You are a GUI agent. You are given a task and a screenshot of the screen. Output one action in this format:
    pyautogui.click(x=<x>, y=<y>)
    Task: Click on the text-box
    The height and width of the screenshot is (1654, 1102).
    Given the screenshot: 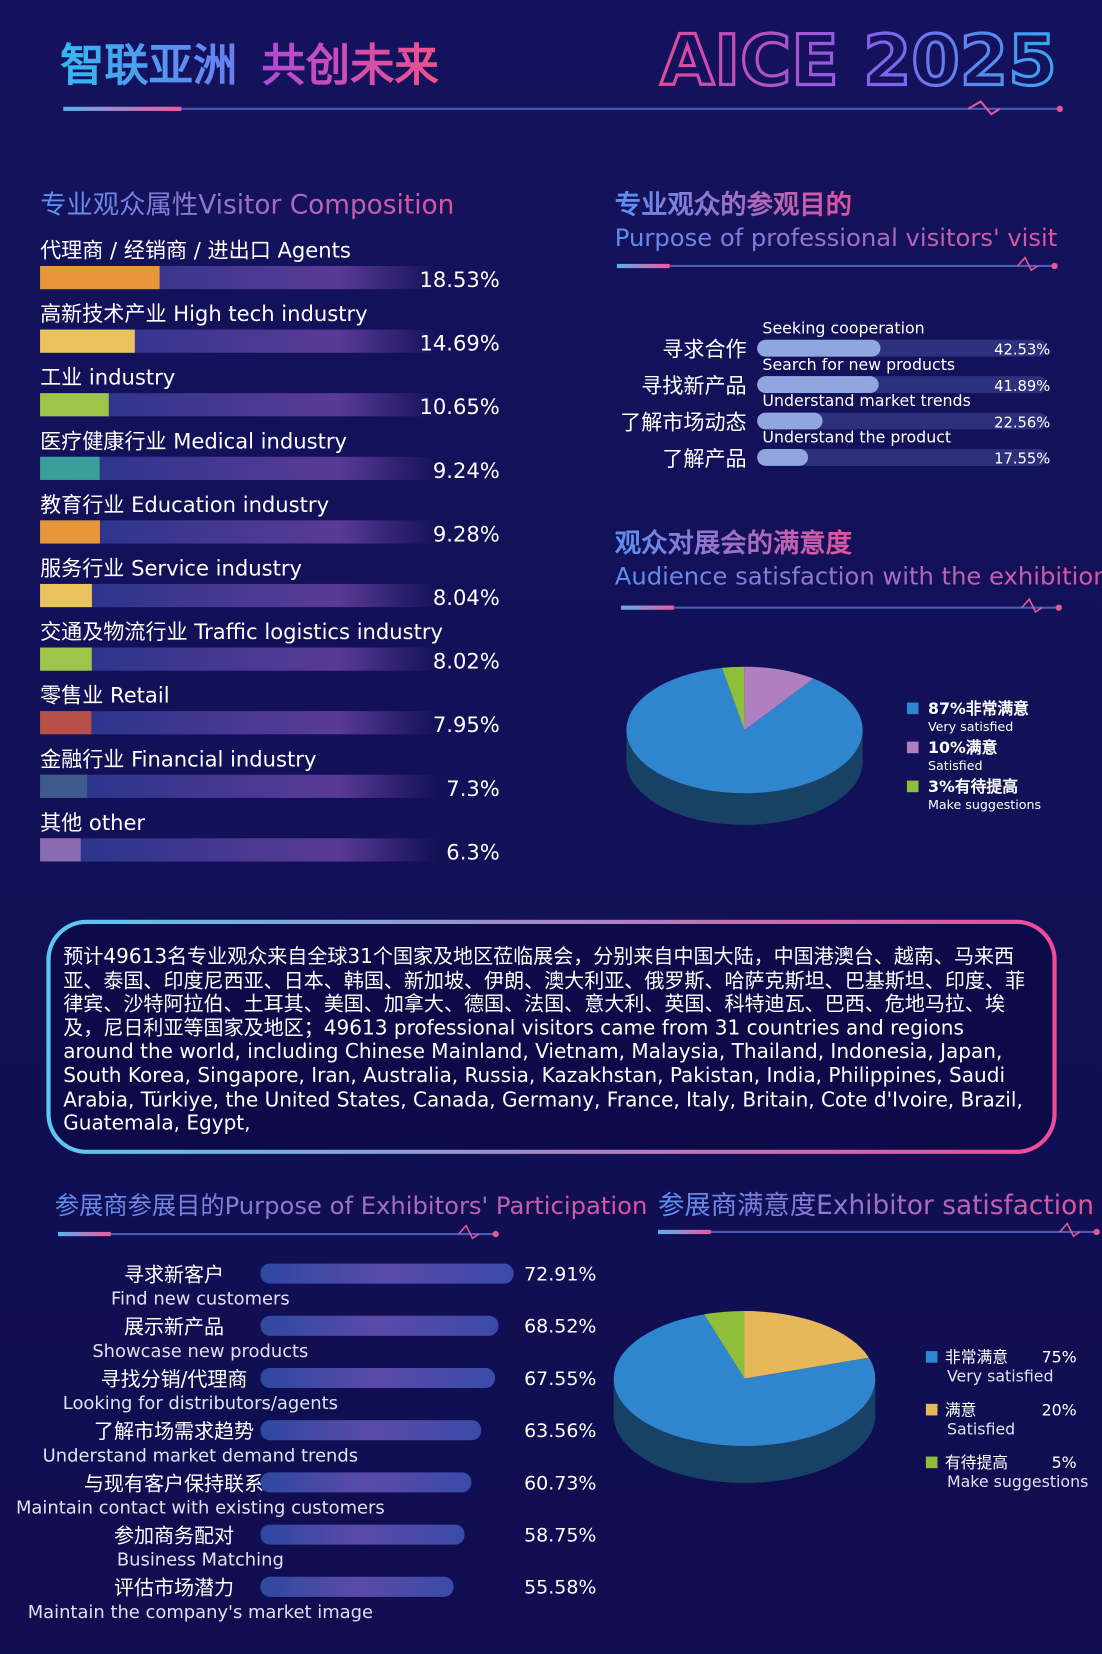 What is the action you would take?
    pyautogui.click(x=551, y=1036)
    